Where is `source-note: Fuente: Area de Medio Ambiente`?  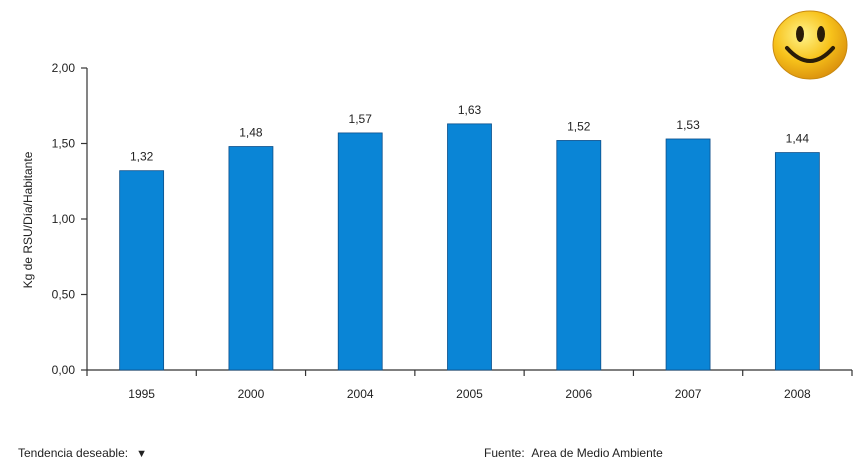 source-note: Fuente: Area de Medio Ambiente is located at coordinates (573, 453).